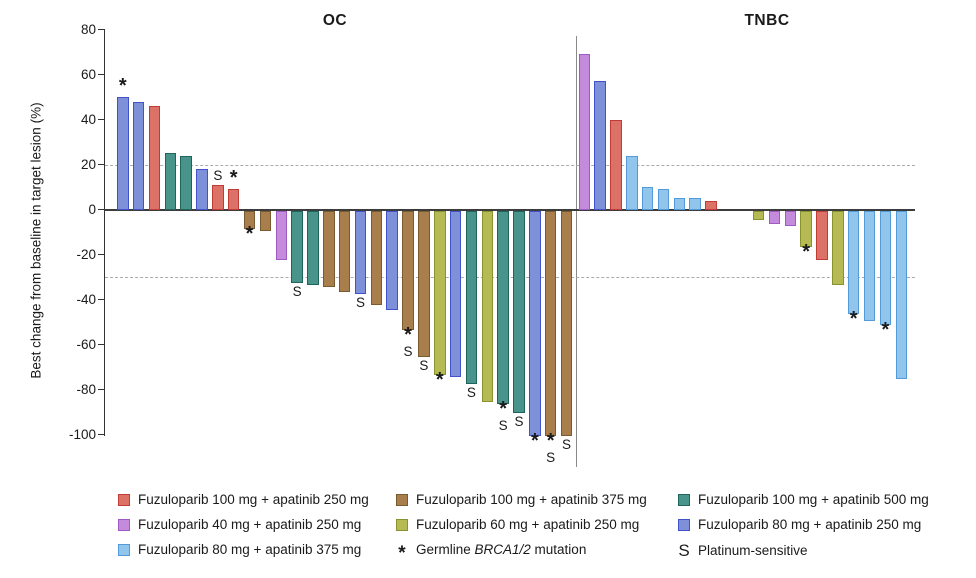 The image size is (976, 578). I want to click on legend-label: Platinum-sensitive, so click(753, 550).